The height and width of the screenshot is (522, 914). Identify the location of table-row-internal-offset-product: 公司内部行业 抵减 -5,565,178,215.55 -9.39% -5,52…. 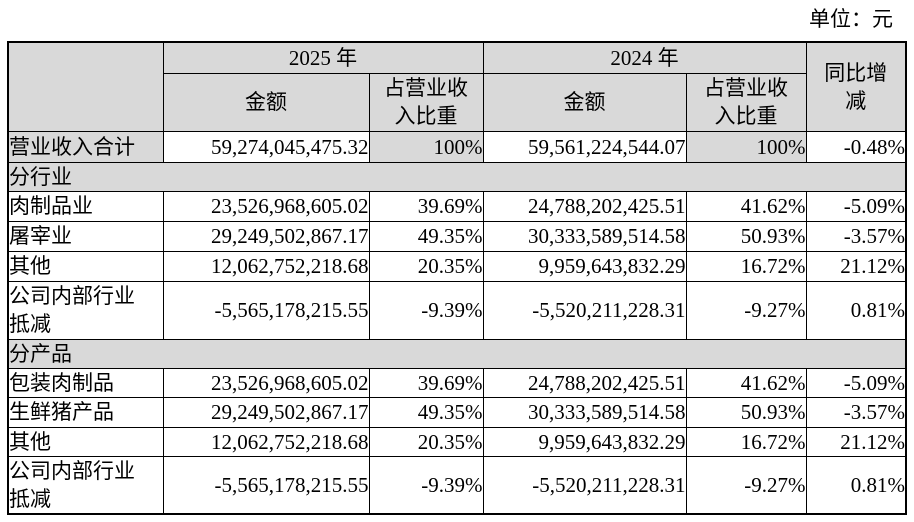
(457, 485).